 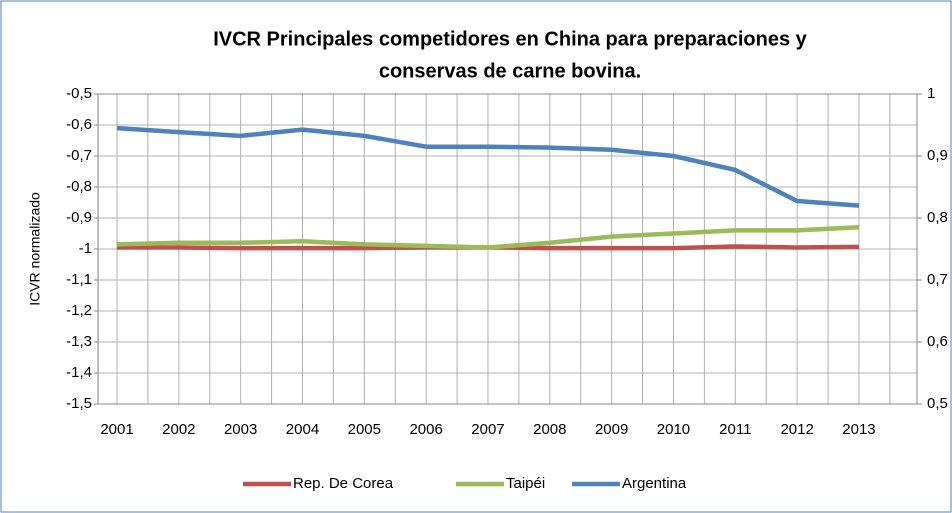 I want to click on x-tick-label: 2012, so click(x=796, y=429).